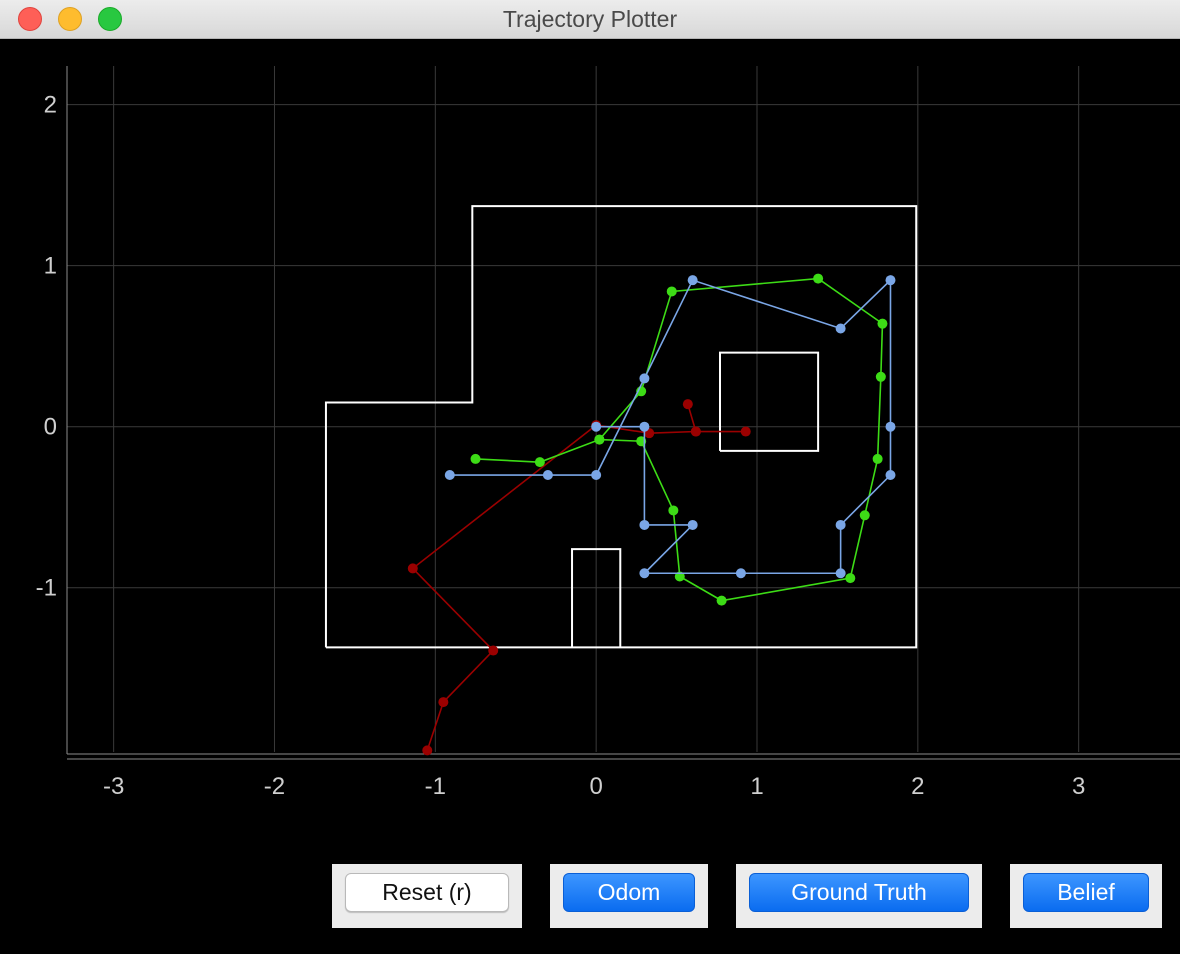 The width and height of the screenshot is (1180, 954). Describe the element at coordinates (70, 19) in the screenshot. I see `minimize-window-button` at that location.